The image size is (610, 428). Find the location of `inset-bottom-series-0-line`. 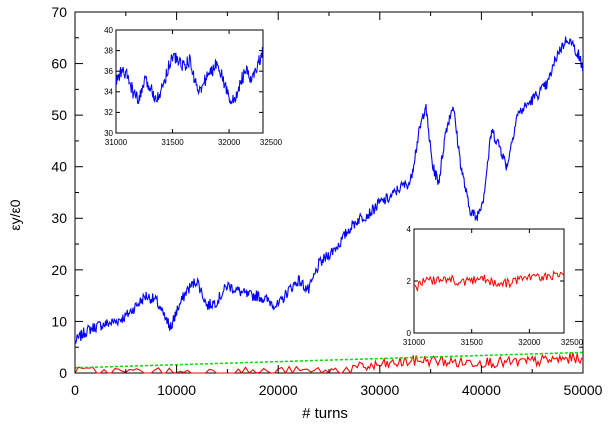

inset-bottom-series-0-line is located at coordinates (489, 281).